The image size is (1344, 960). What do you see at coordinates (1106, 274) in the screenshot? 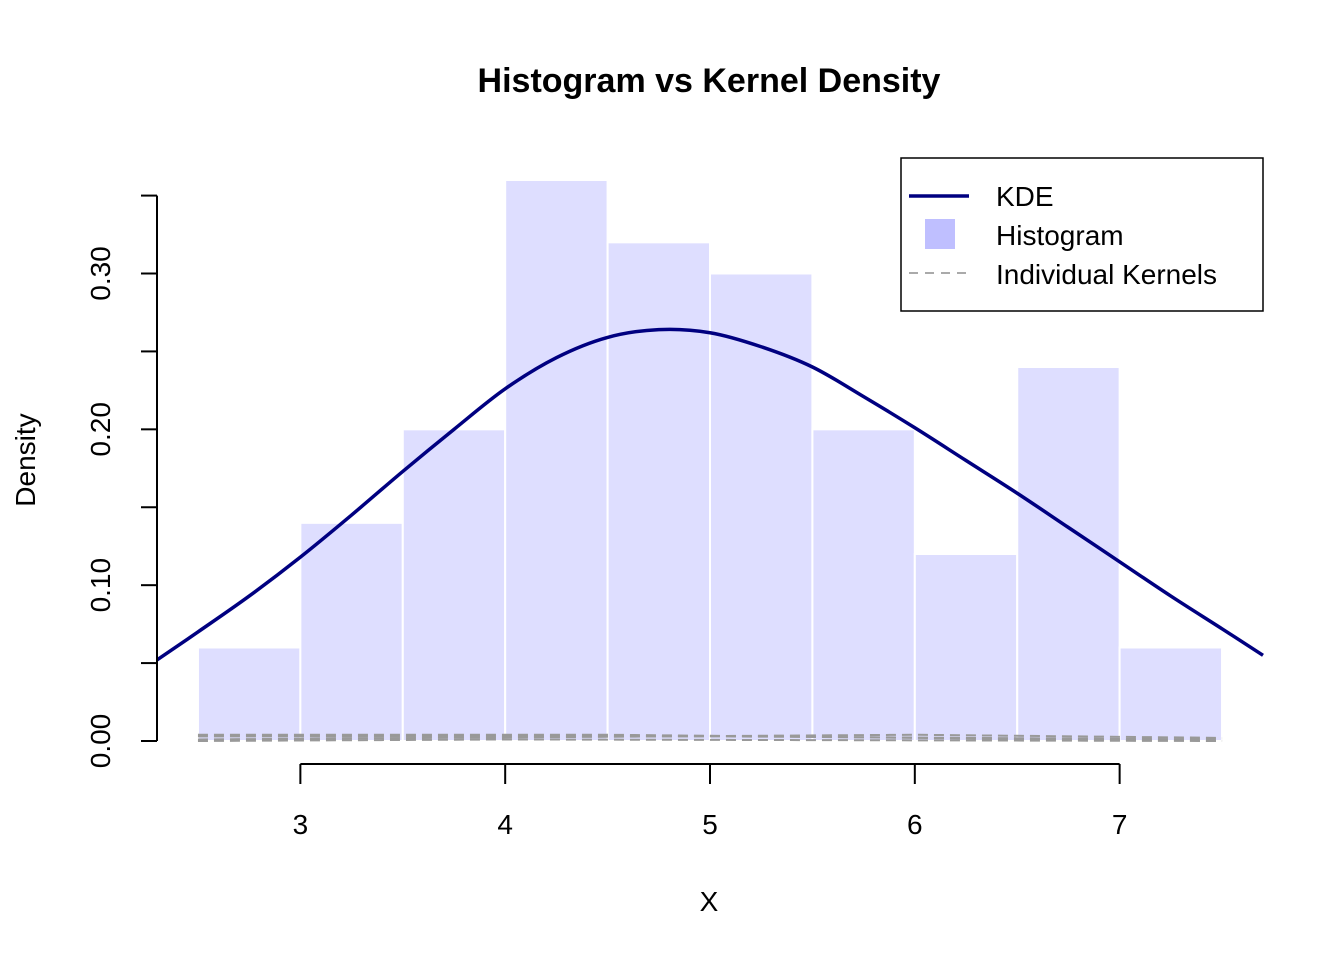
I see `legend-kernels-label: Individual Kernels` at bounding box center [1106, 274].